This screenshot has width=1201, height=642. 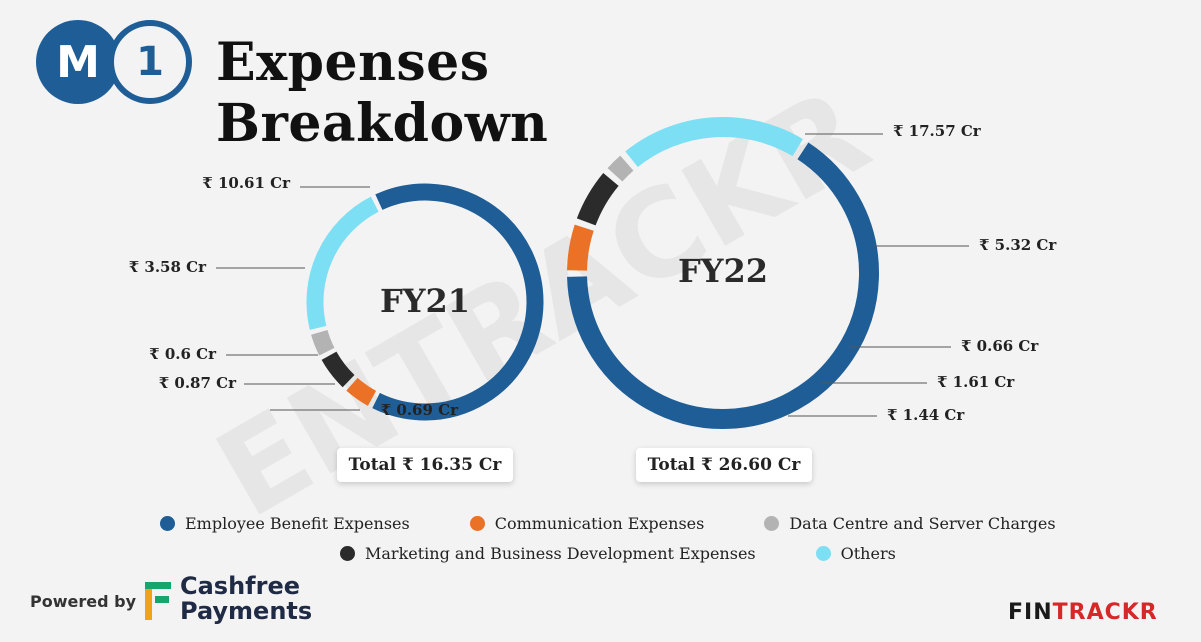 What do you see at coordinates (78, 62) in the screenshot?
I see `m1-logo-m: M` at bounding box center [78, 62].